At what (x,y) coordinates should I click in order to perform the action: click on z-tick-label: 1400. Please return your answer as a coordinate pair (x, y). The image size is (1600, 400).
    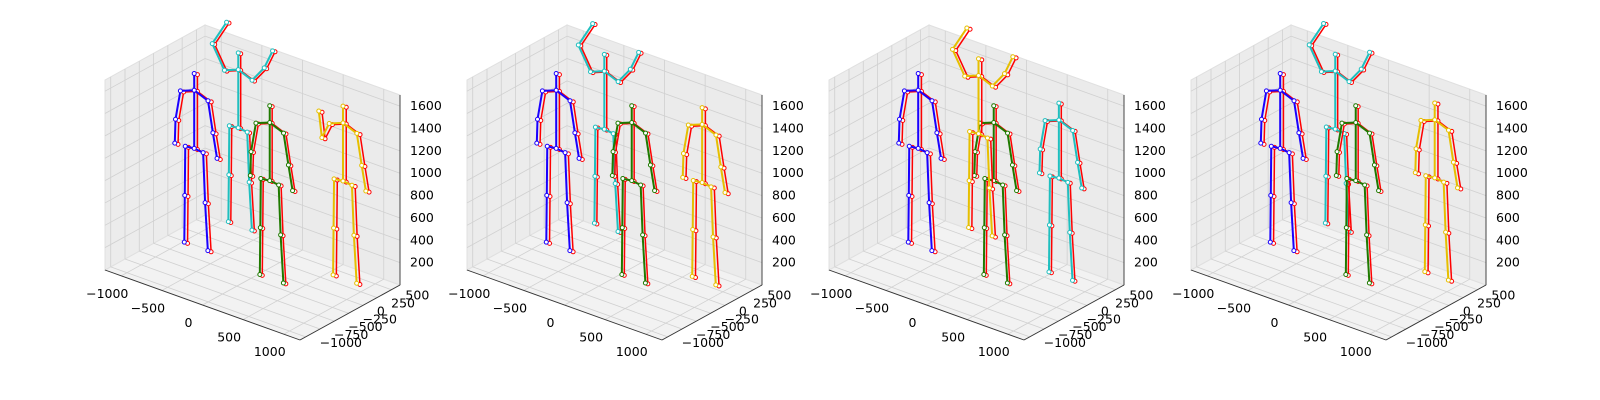
    Looking at the image, I should click on (1512, 128).